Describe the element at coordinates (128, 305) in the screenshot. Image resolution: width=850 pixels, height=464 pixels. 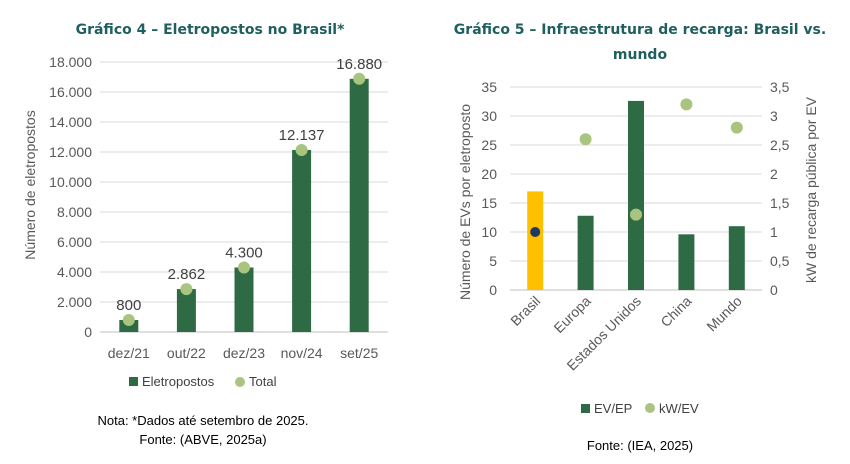
I see `chart1-data-label: 800` at that location.